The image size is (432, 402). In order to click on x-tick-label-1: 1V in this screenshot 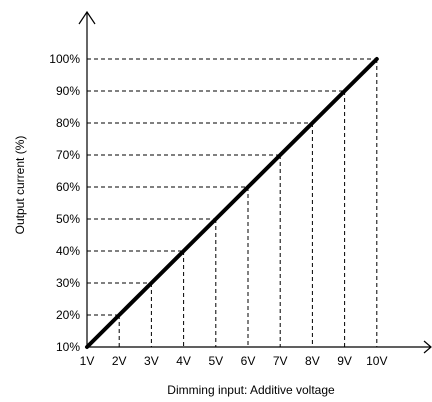, I will do `click(87, 361)`.